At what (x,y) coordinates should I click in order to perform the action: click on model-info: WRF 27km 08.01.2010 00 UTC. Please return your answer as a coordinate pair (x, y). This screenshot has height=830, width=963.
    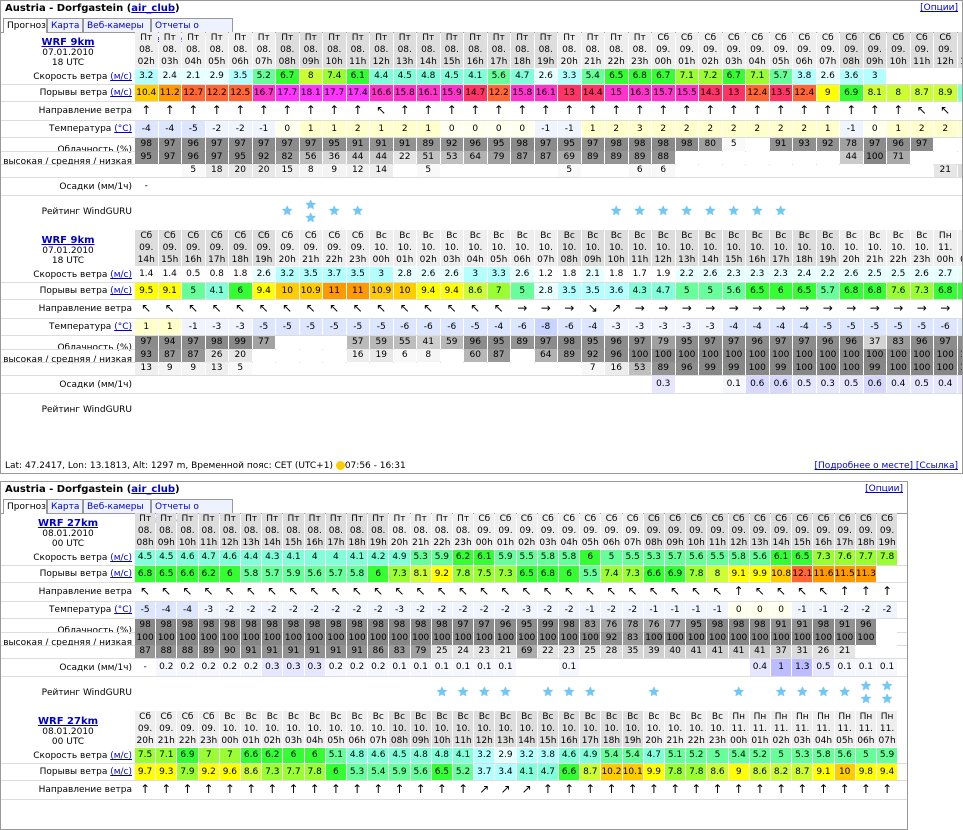
    Looking at the image, I should click on (68, 731).